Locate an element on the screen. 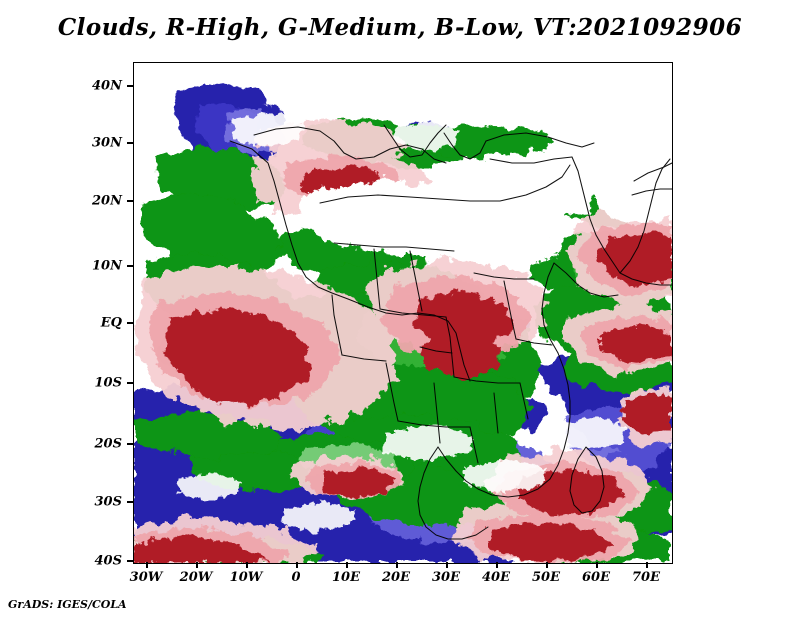  footer-credit: GrADS: IGES/COLA is located at coordinates (67, 604).